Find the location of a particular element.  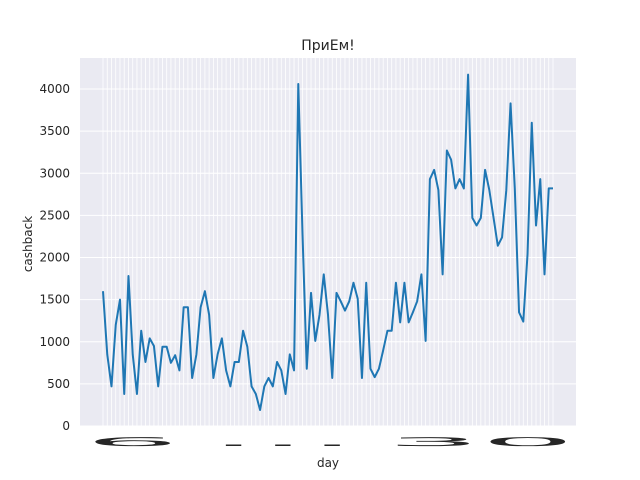

x-axis-label: day is located at coordinates (328, 463).